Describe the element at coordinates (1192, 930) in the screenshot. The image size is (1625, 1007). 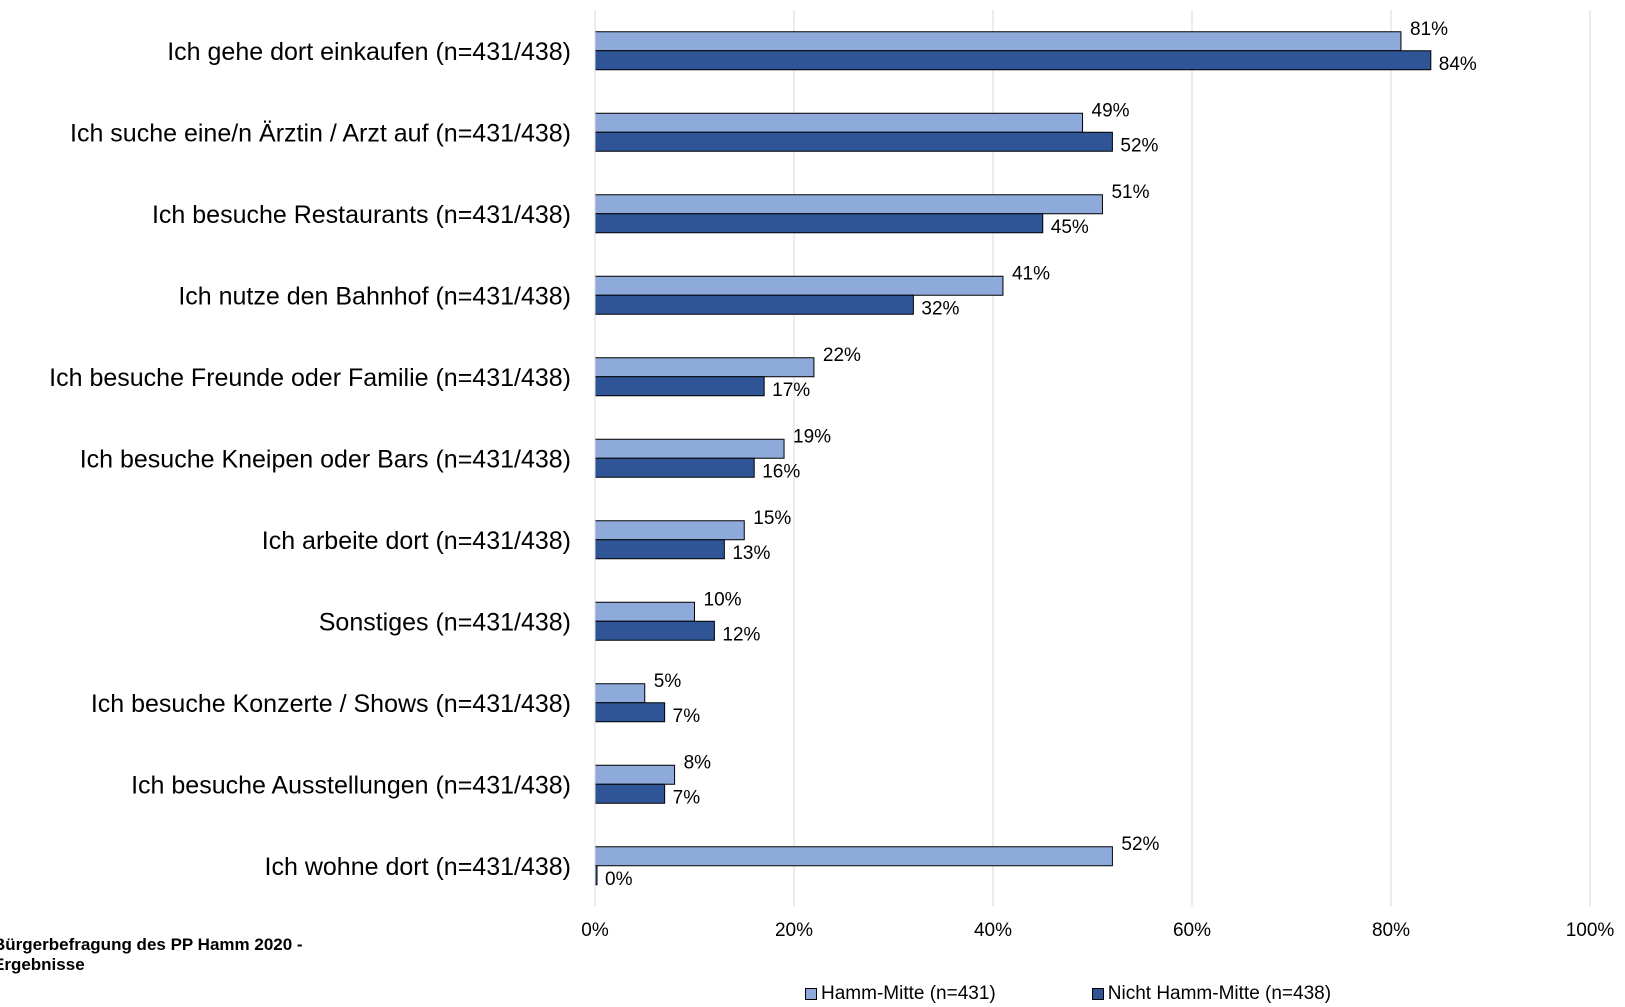
I see `x-tick-label: 60%` at that location.